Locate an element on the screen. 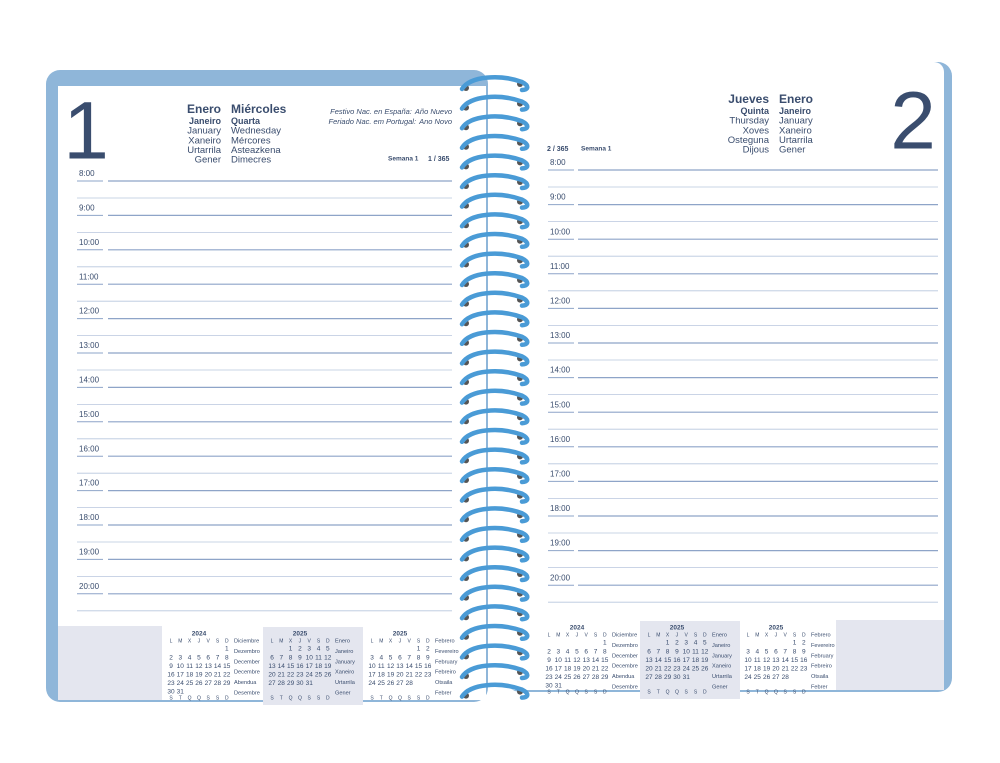 The image size is (1000, 763). hour-label: 13:00 is located at coordinates (560, 335).